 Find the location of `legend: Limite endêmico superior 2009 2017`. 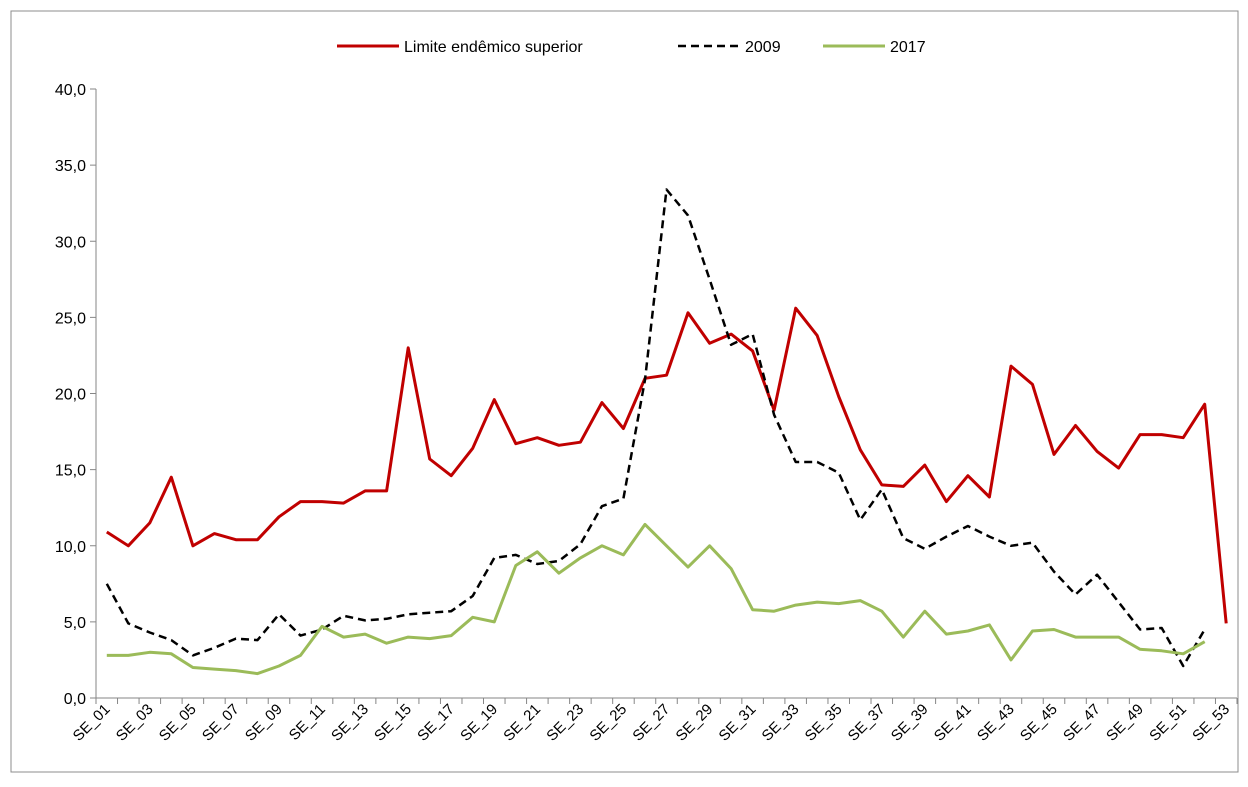

legend: Limite endêmico superior 2009 2017 is located at coordinates (631, 47).